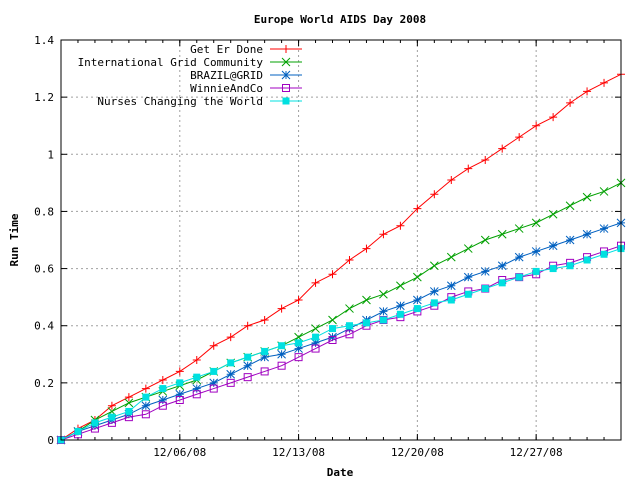 Image resolution: width=640 pixels, height=480 pixels. Describe the element at coordinates (179, 452) in the screenshot. I see `x-tick-label: 12/06/08` at that location.